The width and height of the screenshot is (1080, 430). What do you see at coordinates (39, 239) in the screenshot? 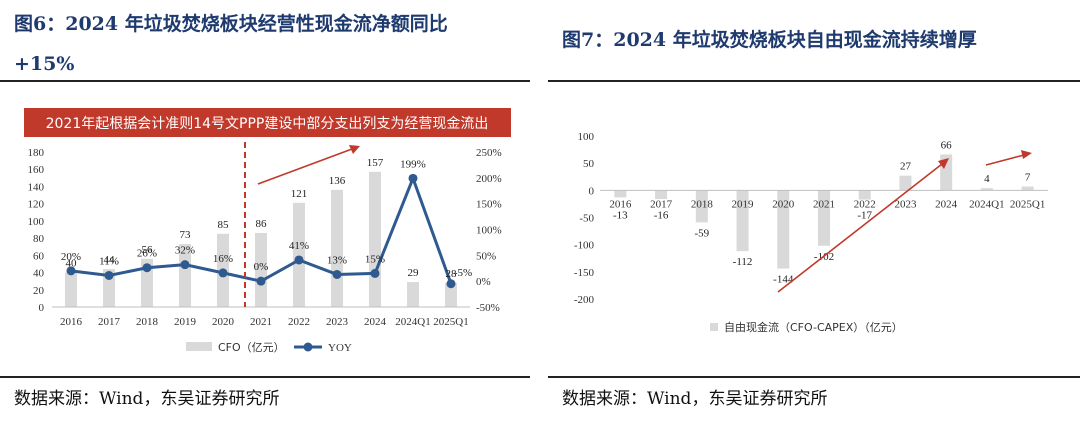
I see `y-left-tick-label: 80` at bounding box center [39, 239].